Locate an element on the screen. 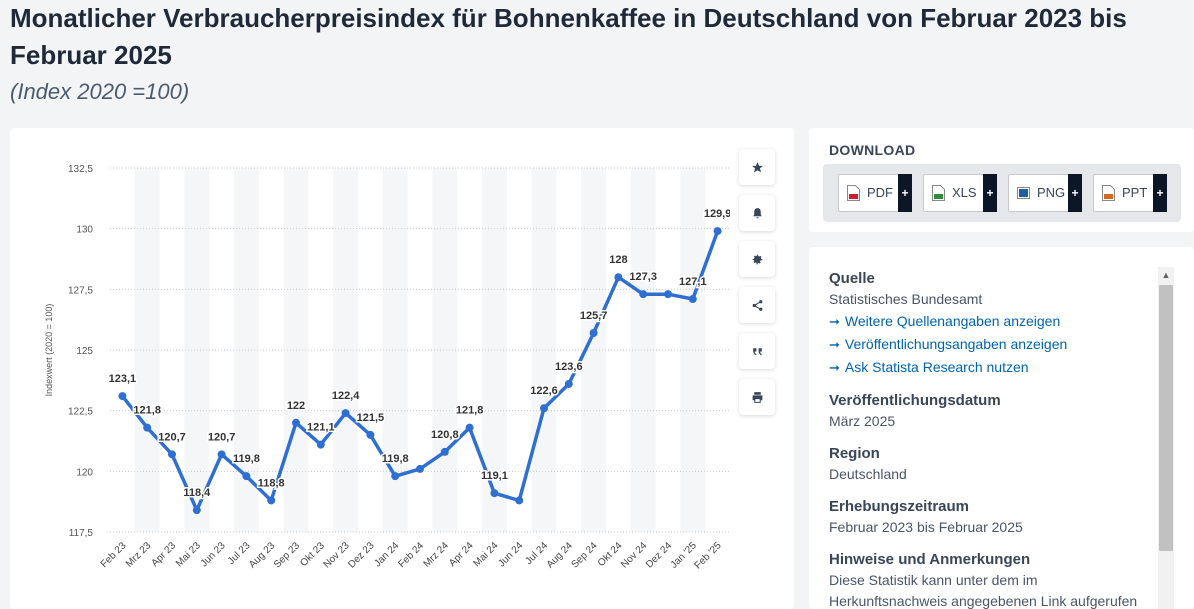 This screenshot has width=1194, height=609. data-label: 125,7 is located at coordinates (594, 316).